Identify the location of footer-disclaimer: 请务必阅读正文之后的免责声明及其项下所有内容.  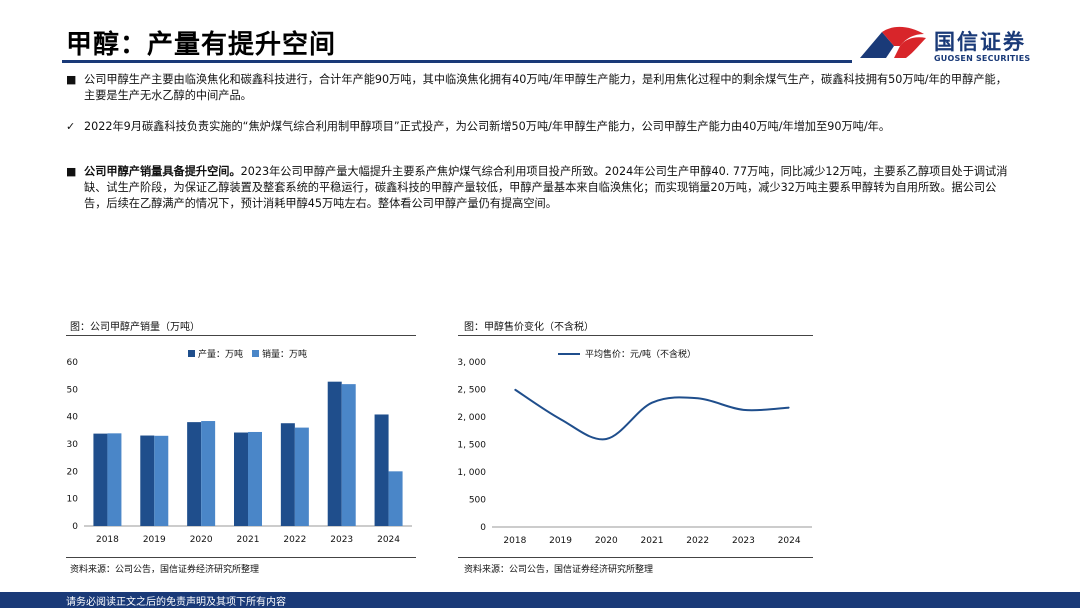
(176, 602).